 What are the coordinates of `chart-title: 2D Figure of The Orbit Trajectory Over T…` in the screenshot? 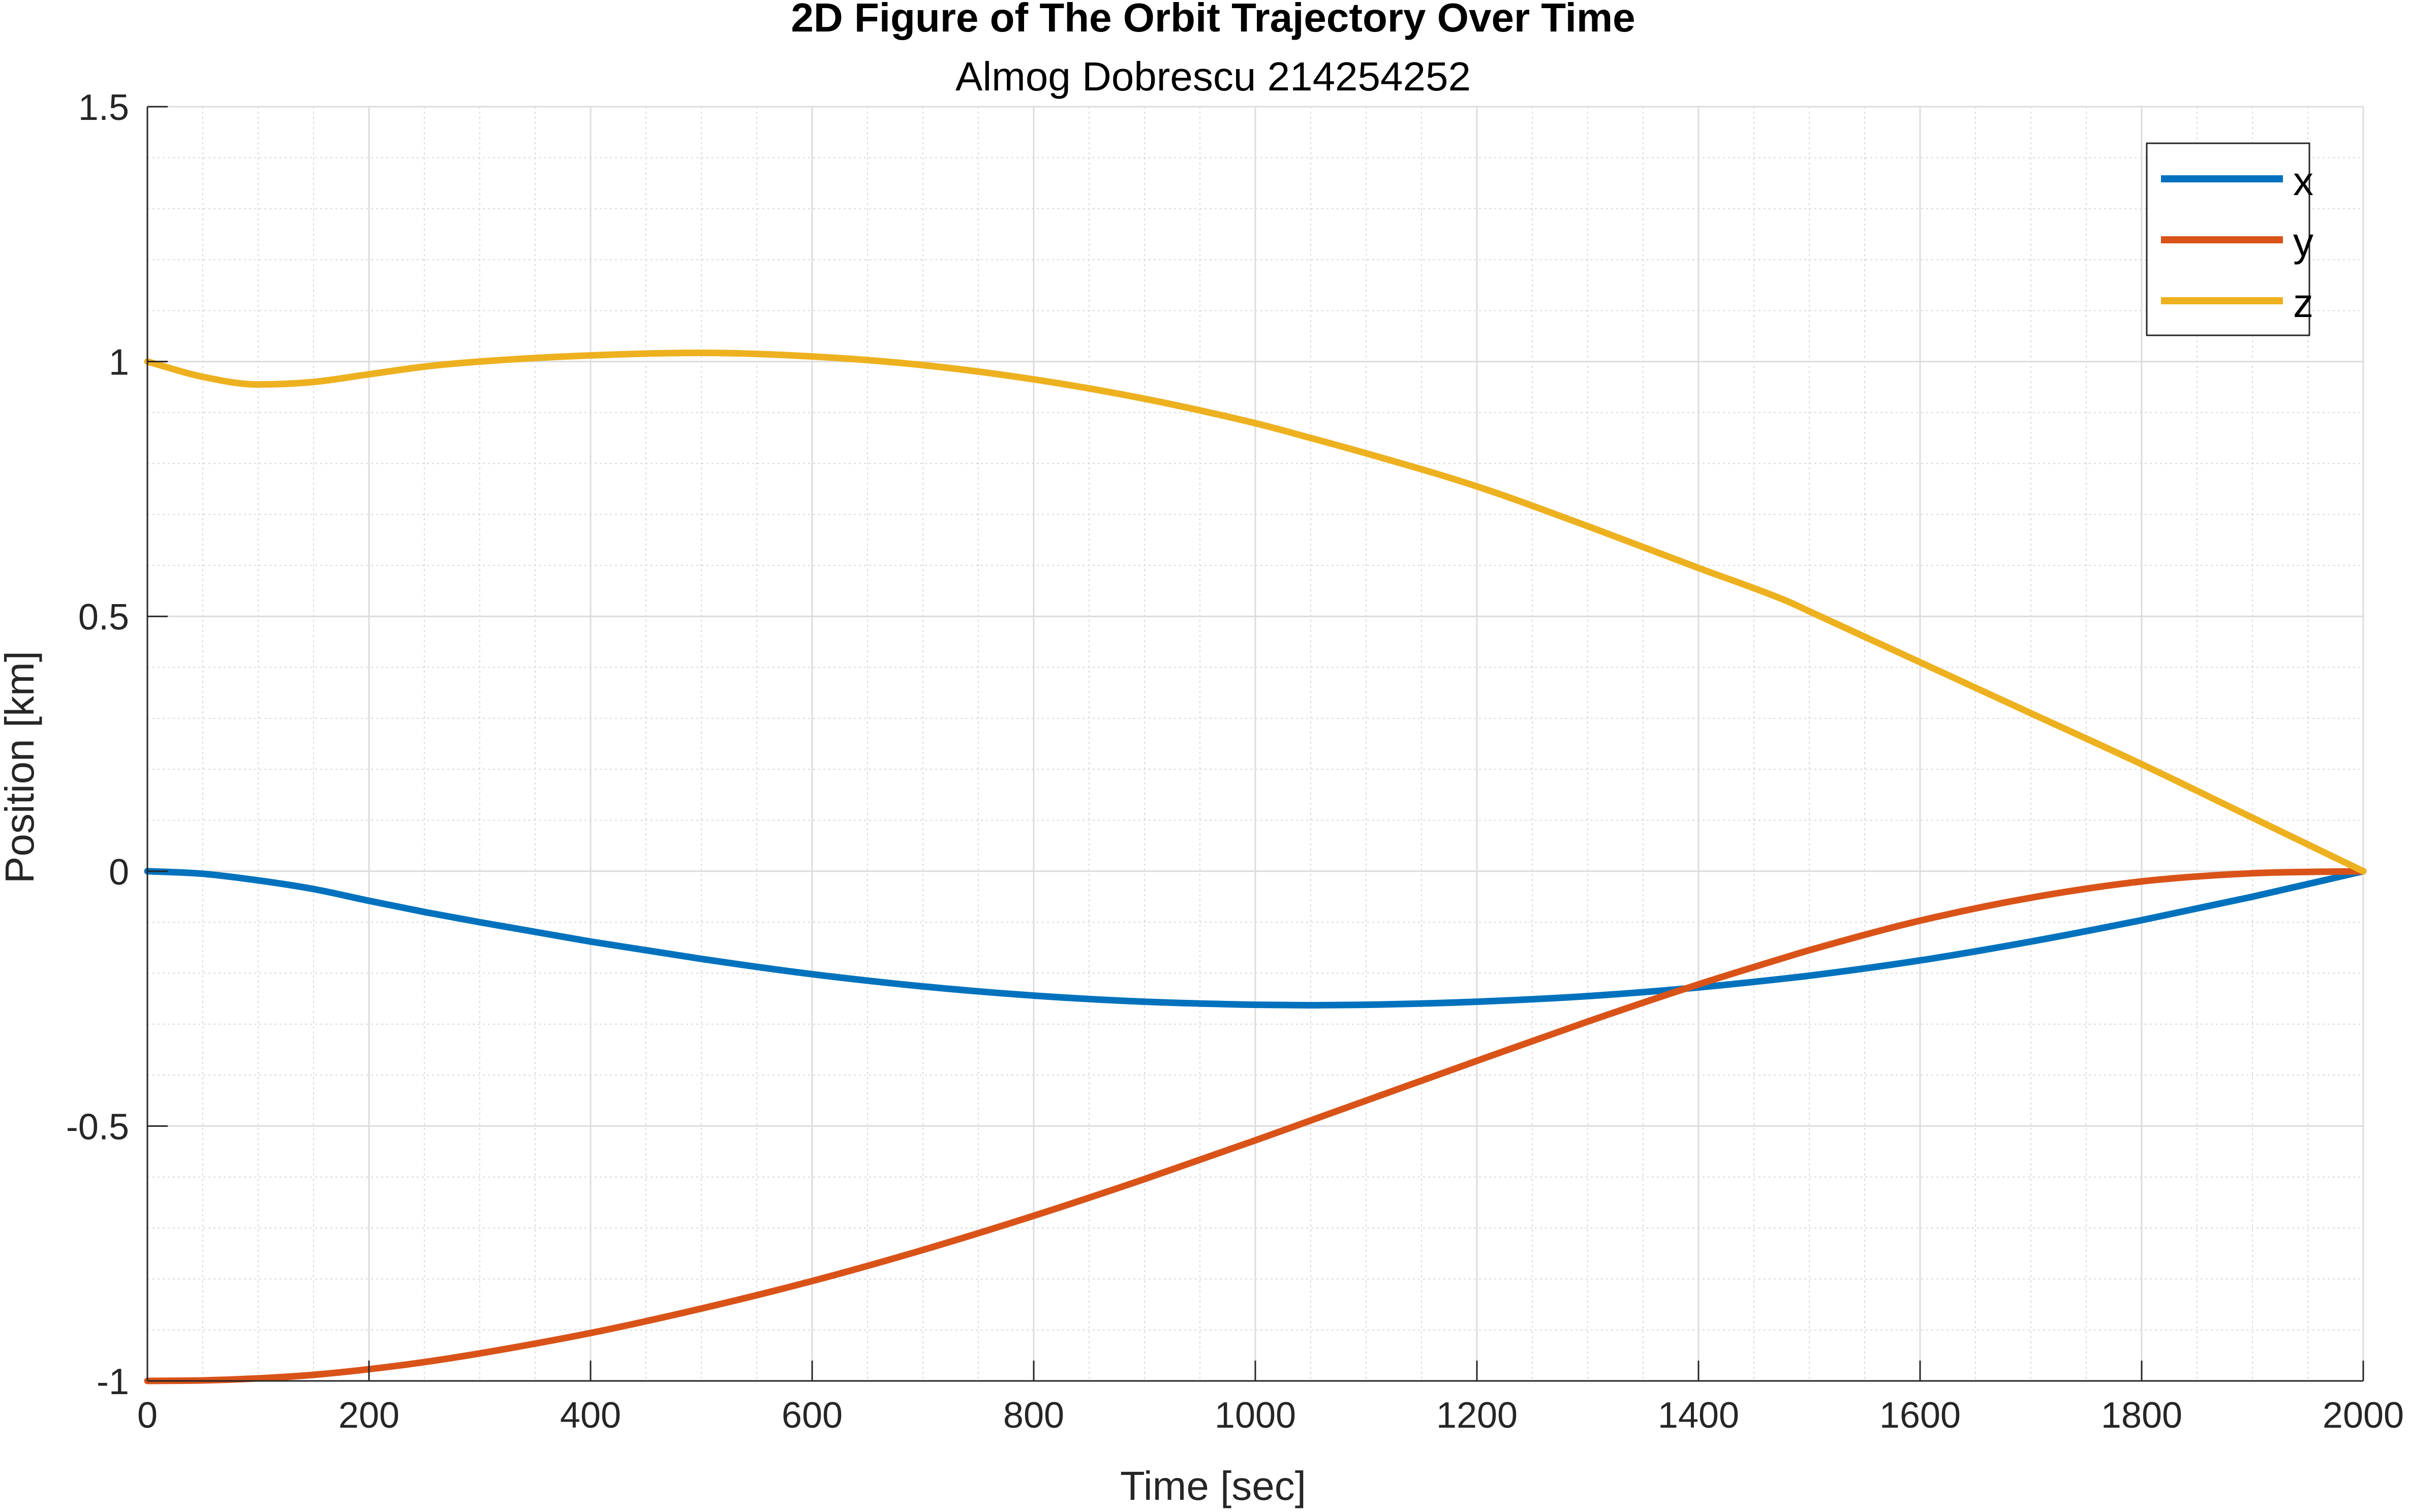 It's located at (1213, 20).